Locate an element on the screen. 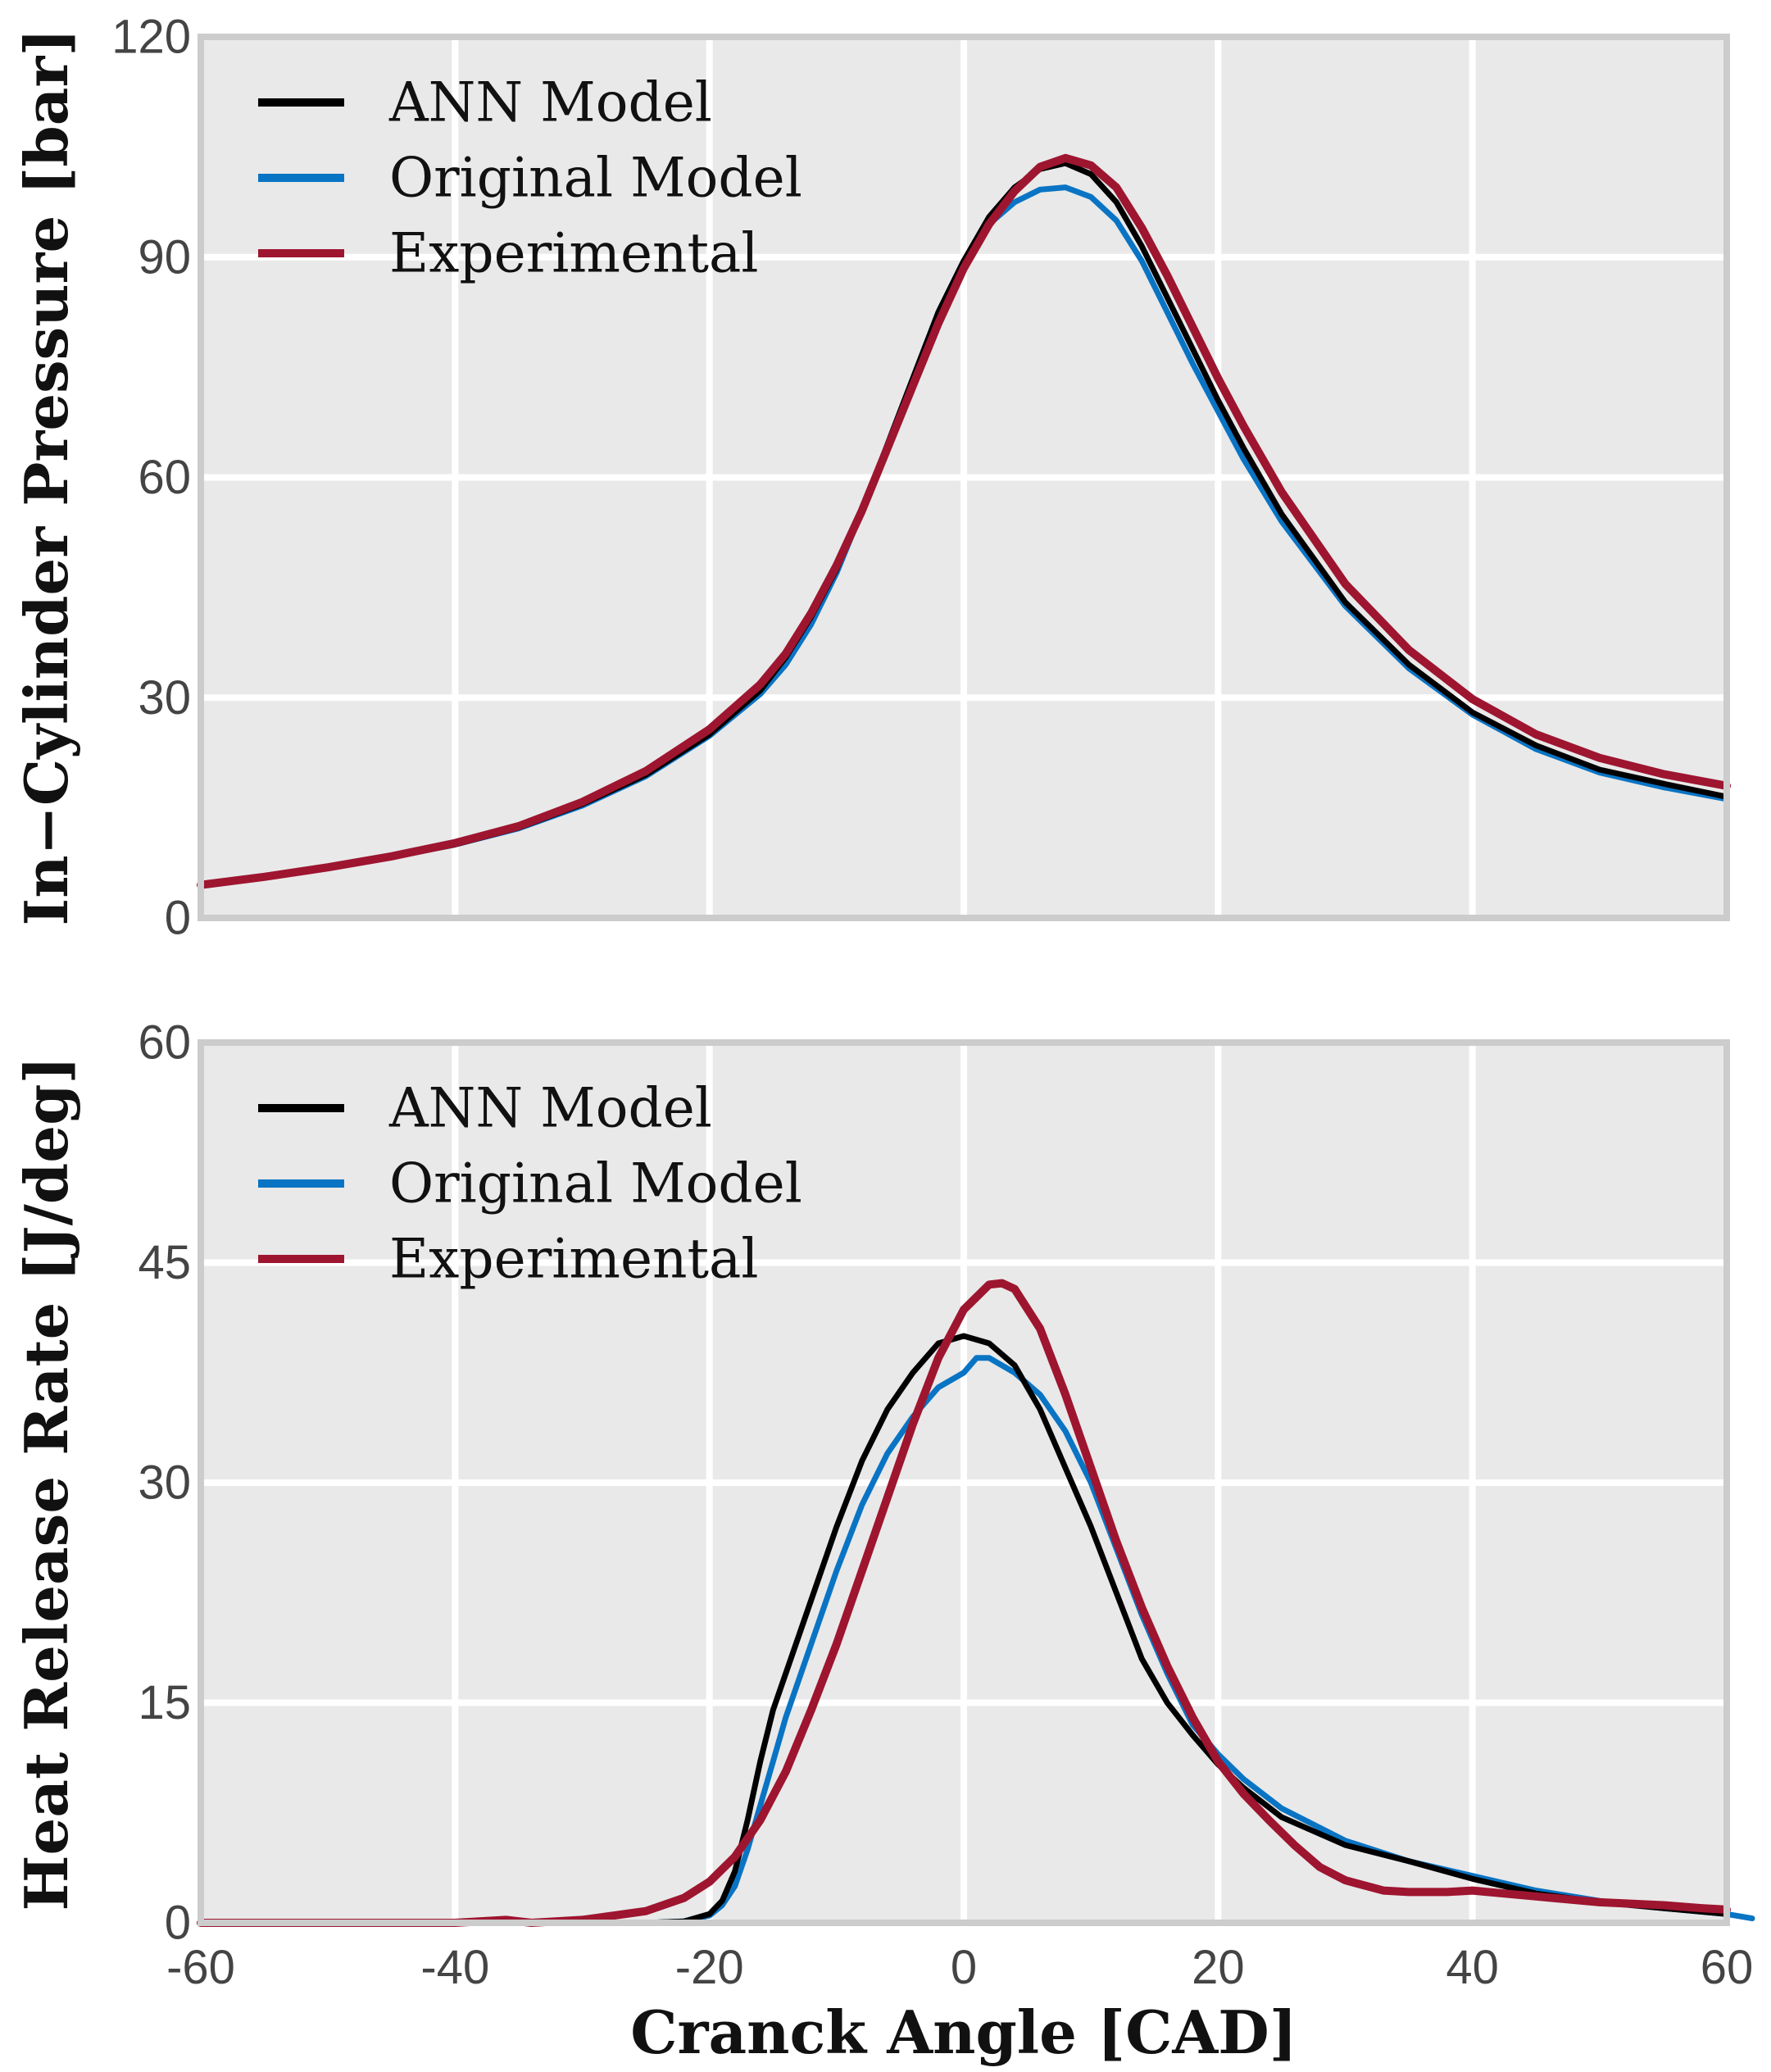 This screenshot has height=2072, width=1771. y-tick-label: 45 is located at coordinates (164, 1262).